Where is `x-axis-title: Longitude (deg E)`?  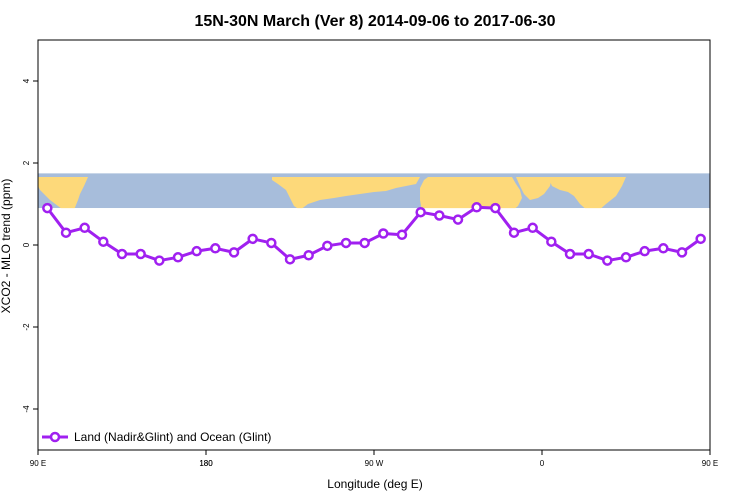 x-axis-title: Longitude (deg E) is located at coordinates (374, 484).